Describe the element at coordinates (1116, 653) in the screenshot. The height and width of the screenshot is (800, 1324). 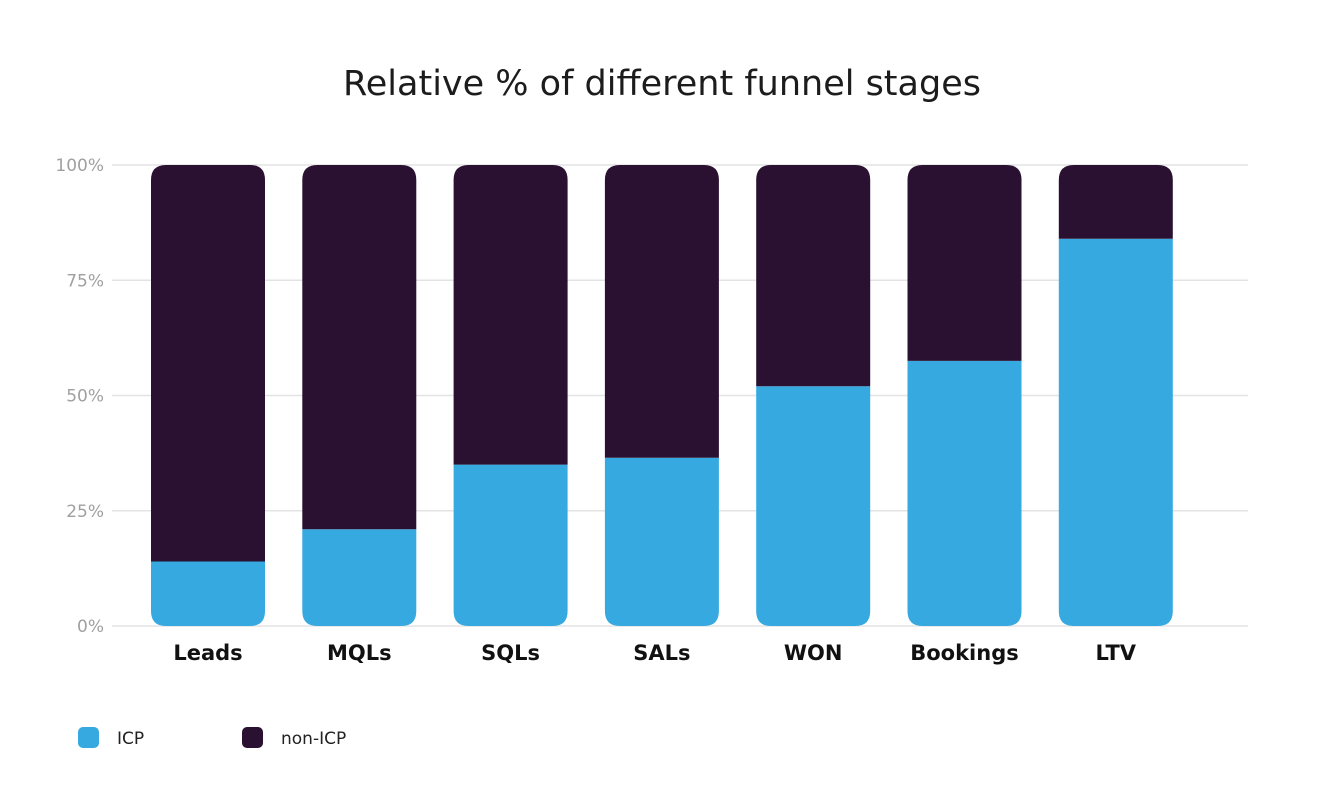
I see `x-tick-label: LTV` at that location.